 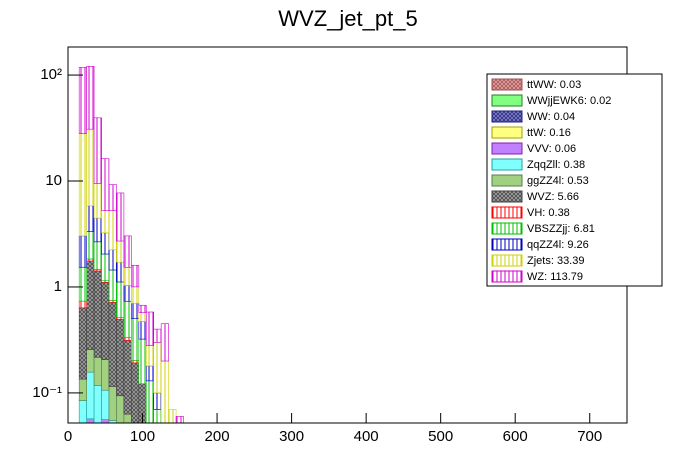 What do you see at coordinates (549, 133) in the screenshot?
I see `legend-label: ttW: 0.16` at bounding box center [549, 133].